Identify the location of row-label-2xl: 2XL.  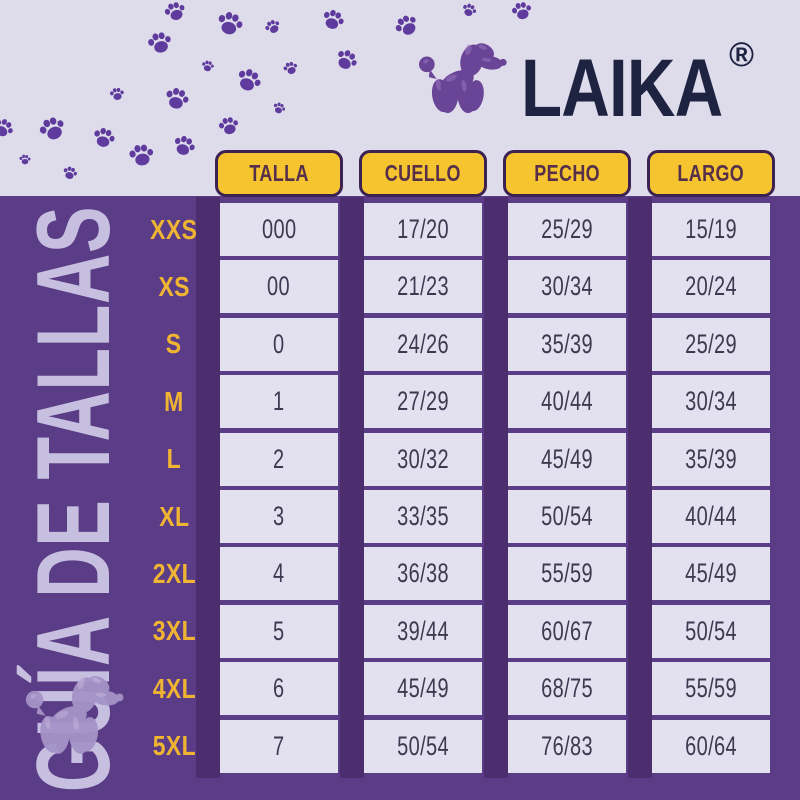
(174, 573).